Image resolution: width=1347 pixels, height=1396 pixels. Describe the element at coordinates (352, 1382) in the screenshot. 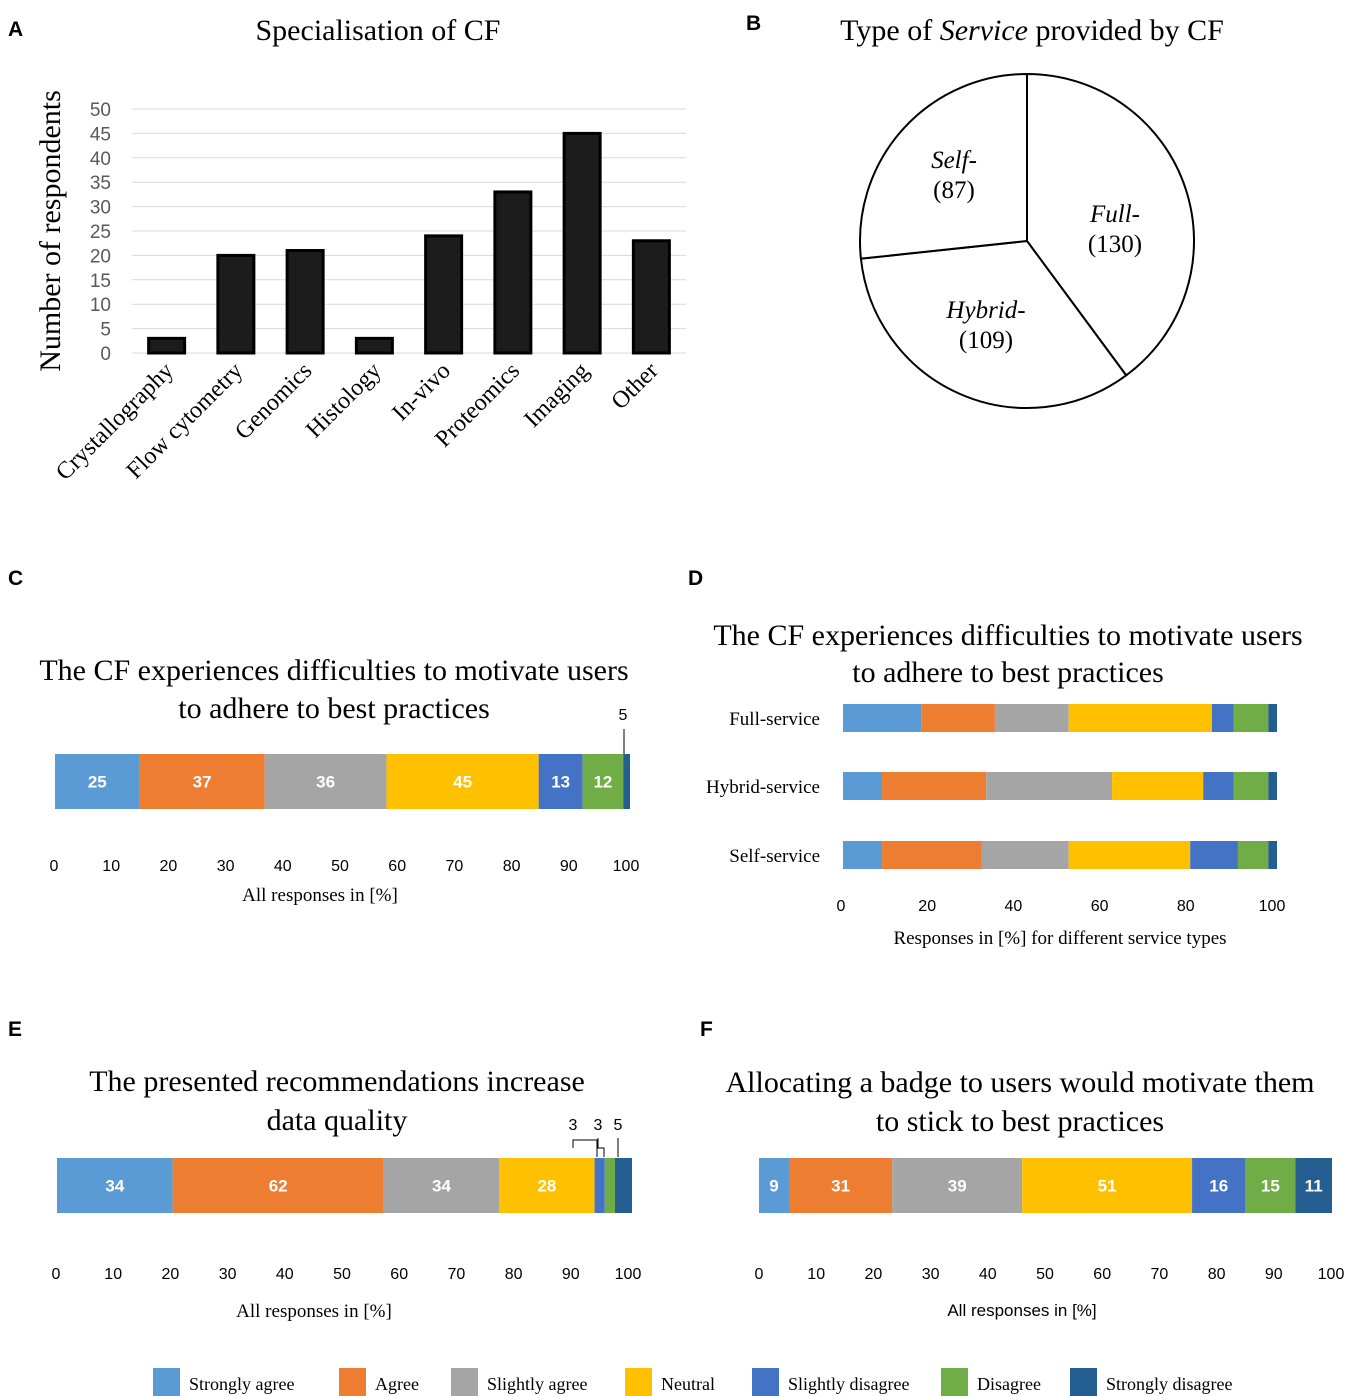

I see `legend-swatch-agree` at that location.